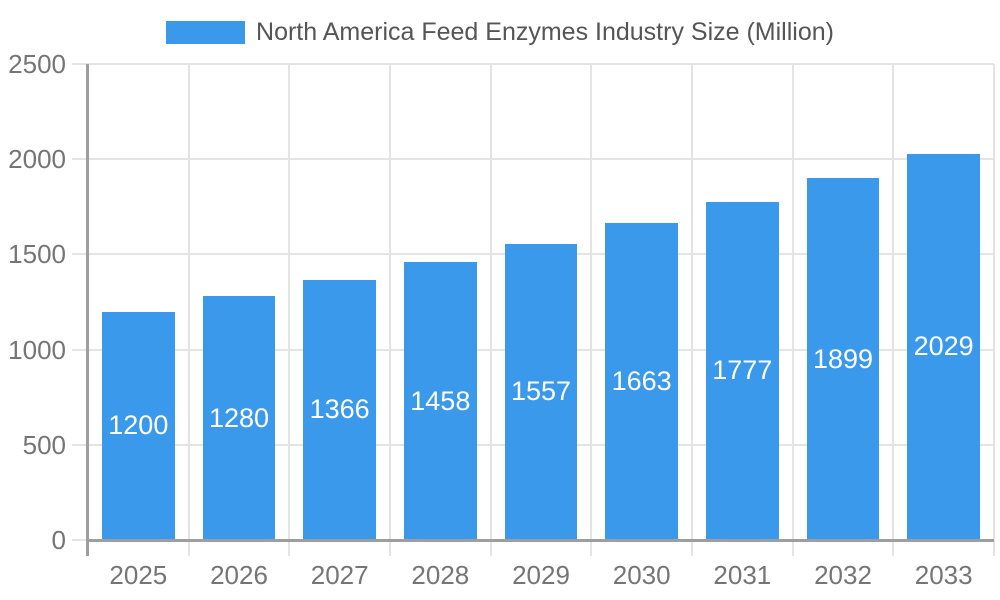 This screenshot has height=600, width=1000. I want to click on bar: 1200, so click(138, 425).